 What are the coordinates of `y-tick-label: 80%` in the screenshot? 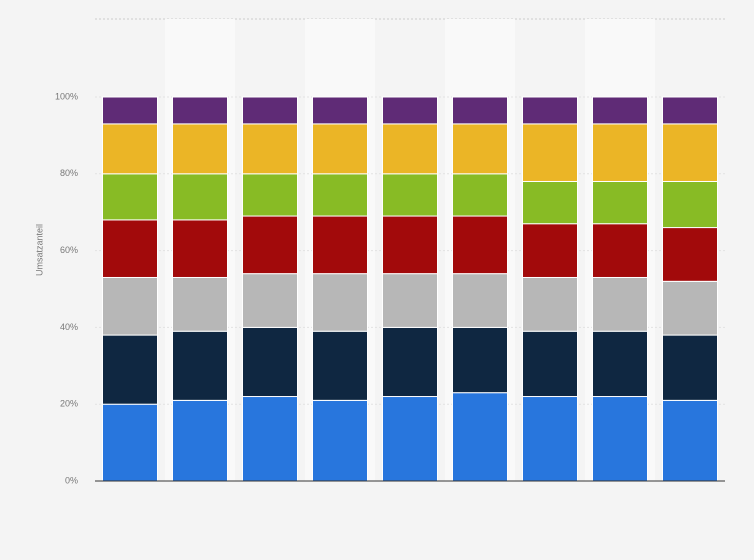 It's located at (69, 173).